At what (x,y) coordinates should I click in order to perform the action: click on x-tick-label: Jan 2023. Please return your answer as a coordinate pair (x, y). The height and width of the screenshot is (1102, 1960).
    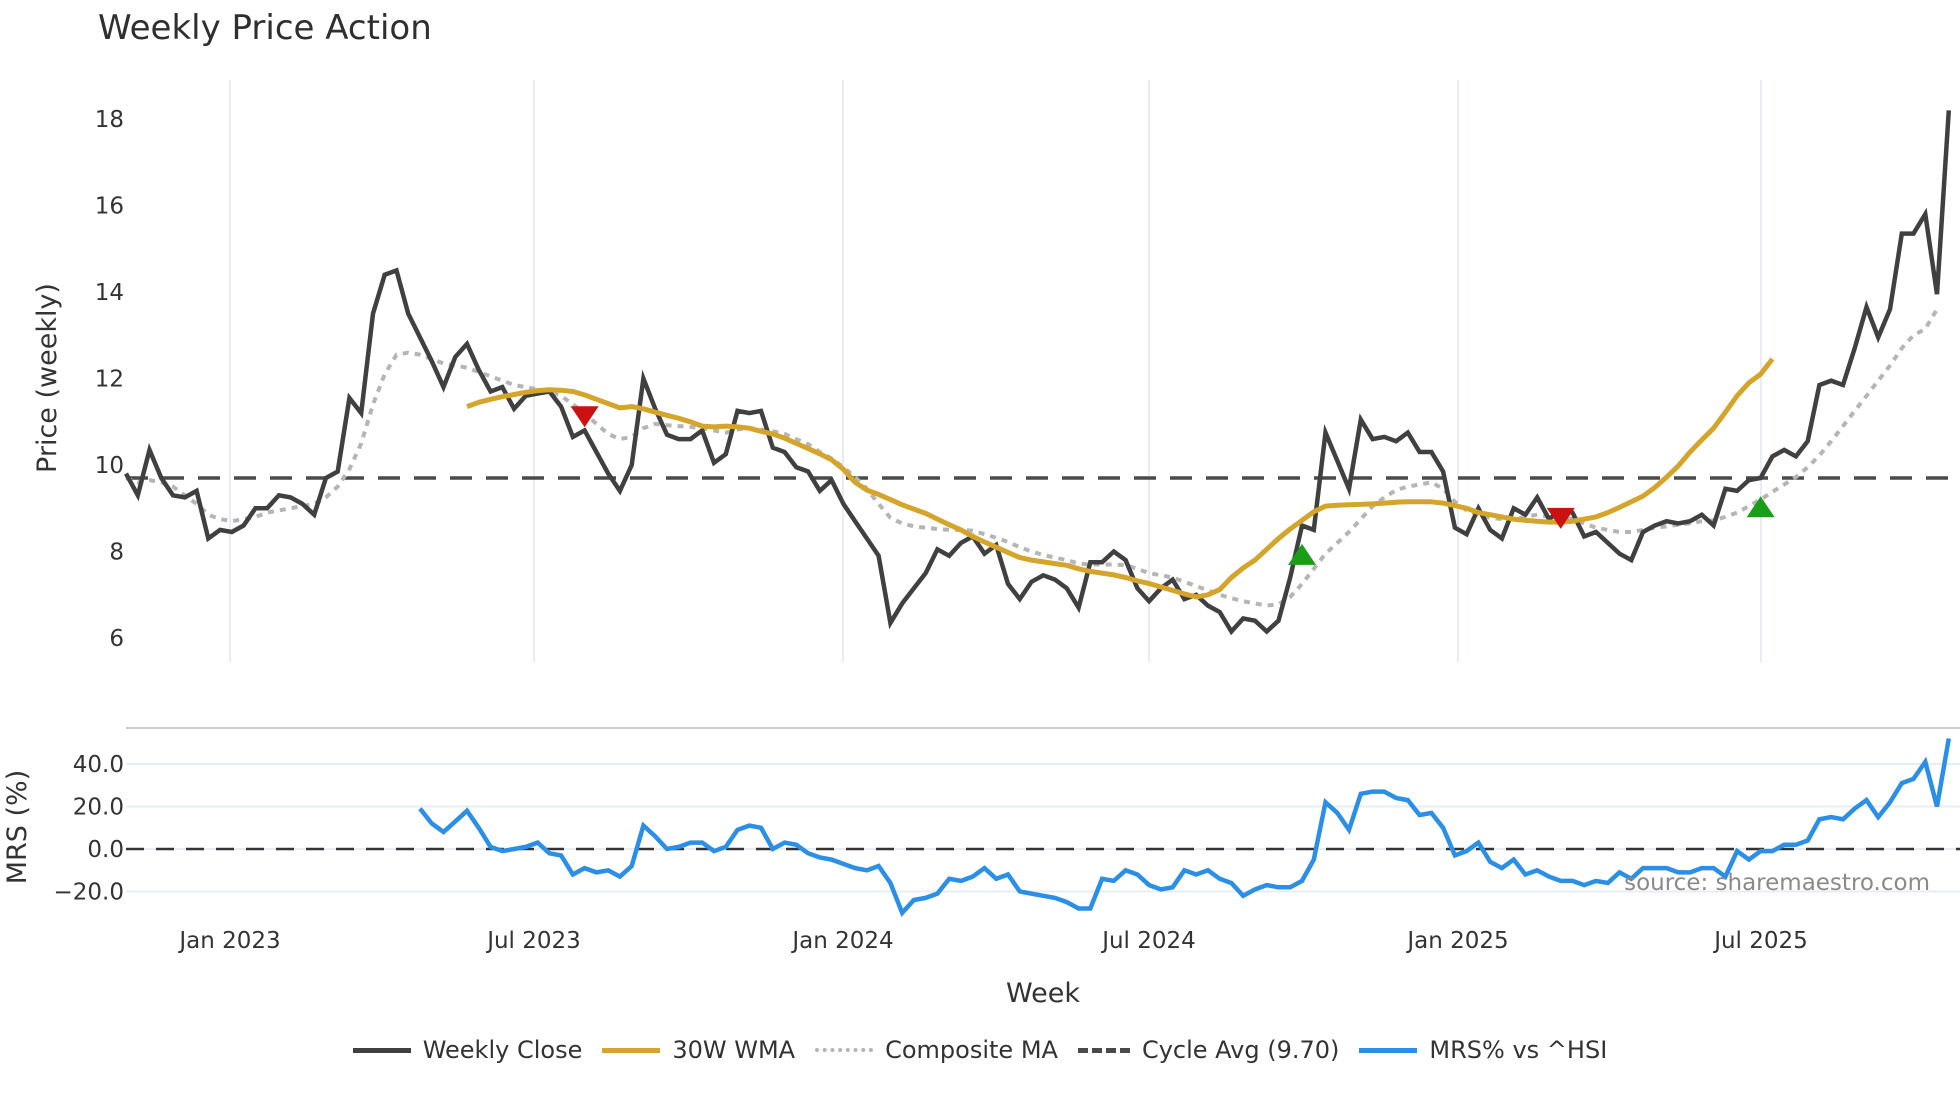
    Looking at the image, I should click on (228, 941).